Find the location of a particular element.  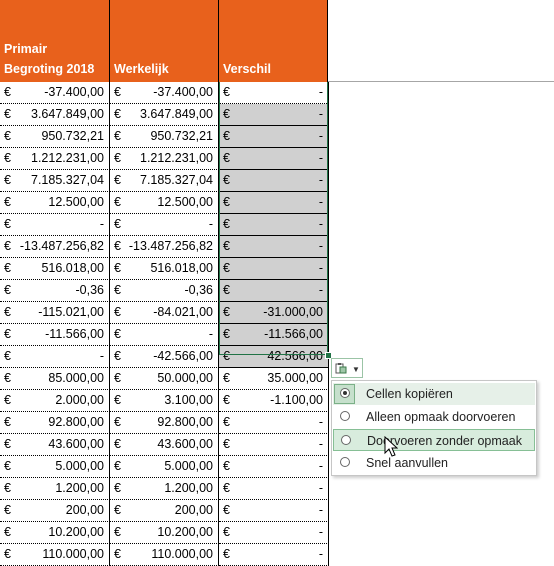

table-cell: €42.566,00 is located at coordinates (274, 357).